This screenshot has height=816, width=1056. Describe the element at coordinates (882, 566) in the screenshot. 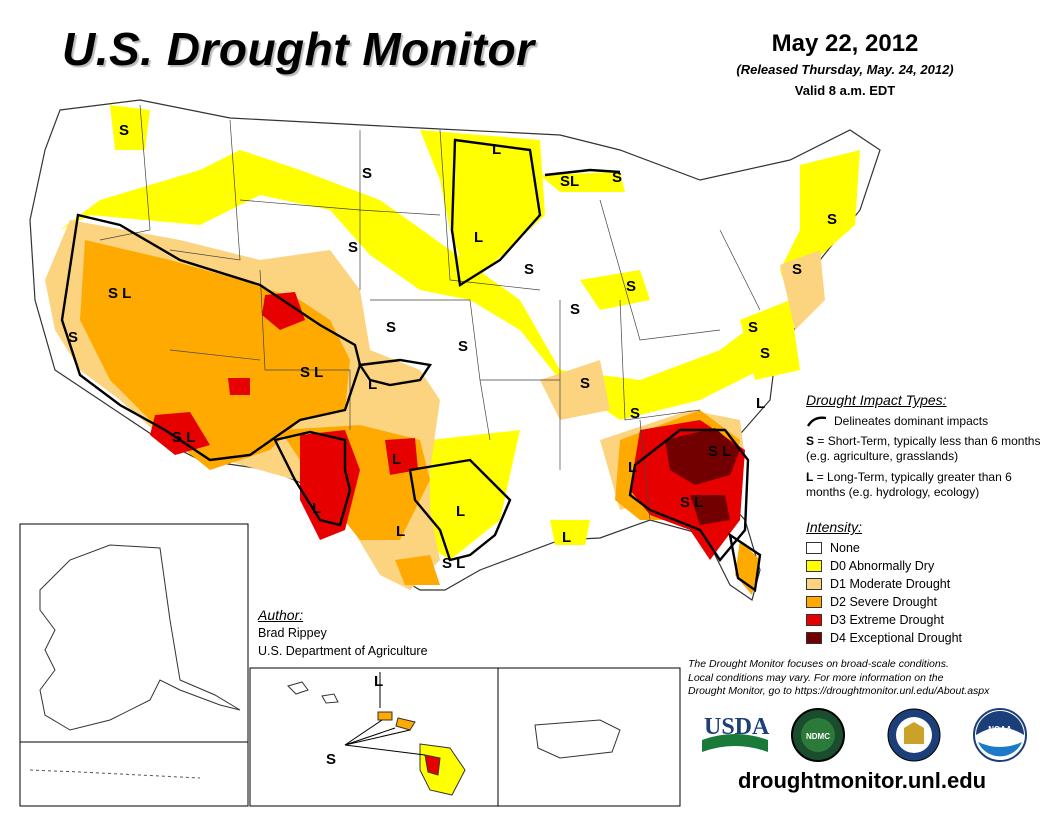

I see `legend-label: D0 Abnormally Dry` at that location.